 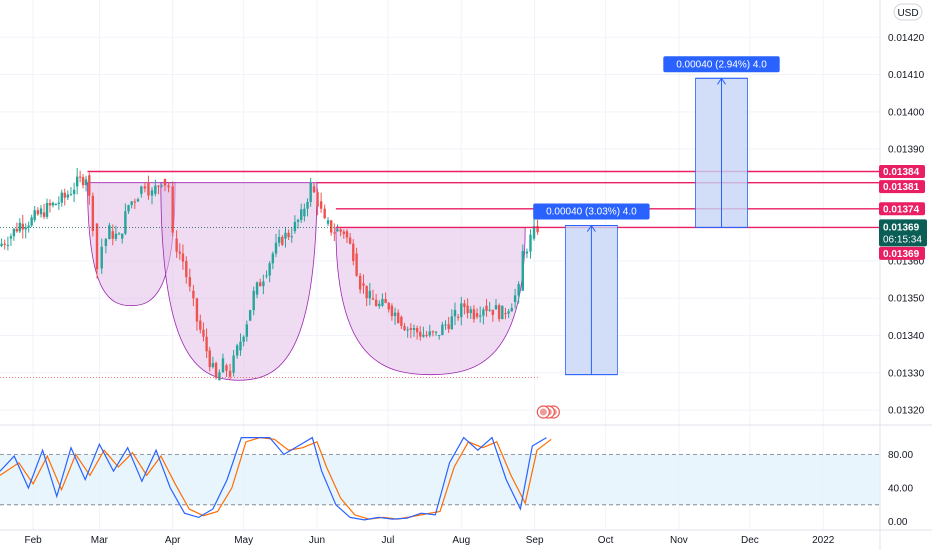 I want to click on measurement-label: 0.00040 (3.03%) 4.0, so click(x=591, y=212).